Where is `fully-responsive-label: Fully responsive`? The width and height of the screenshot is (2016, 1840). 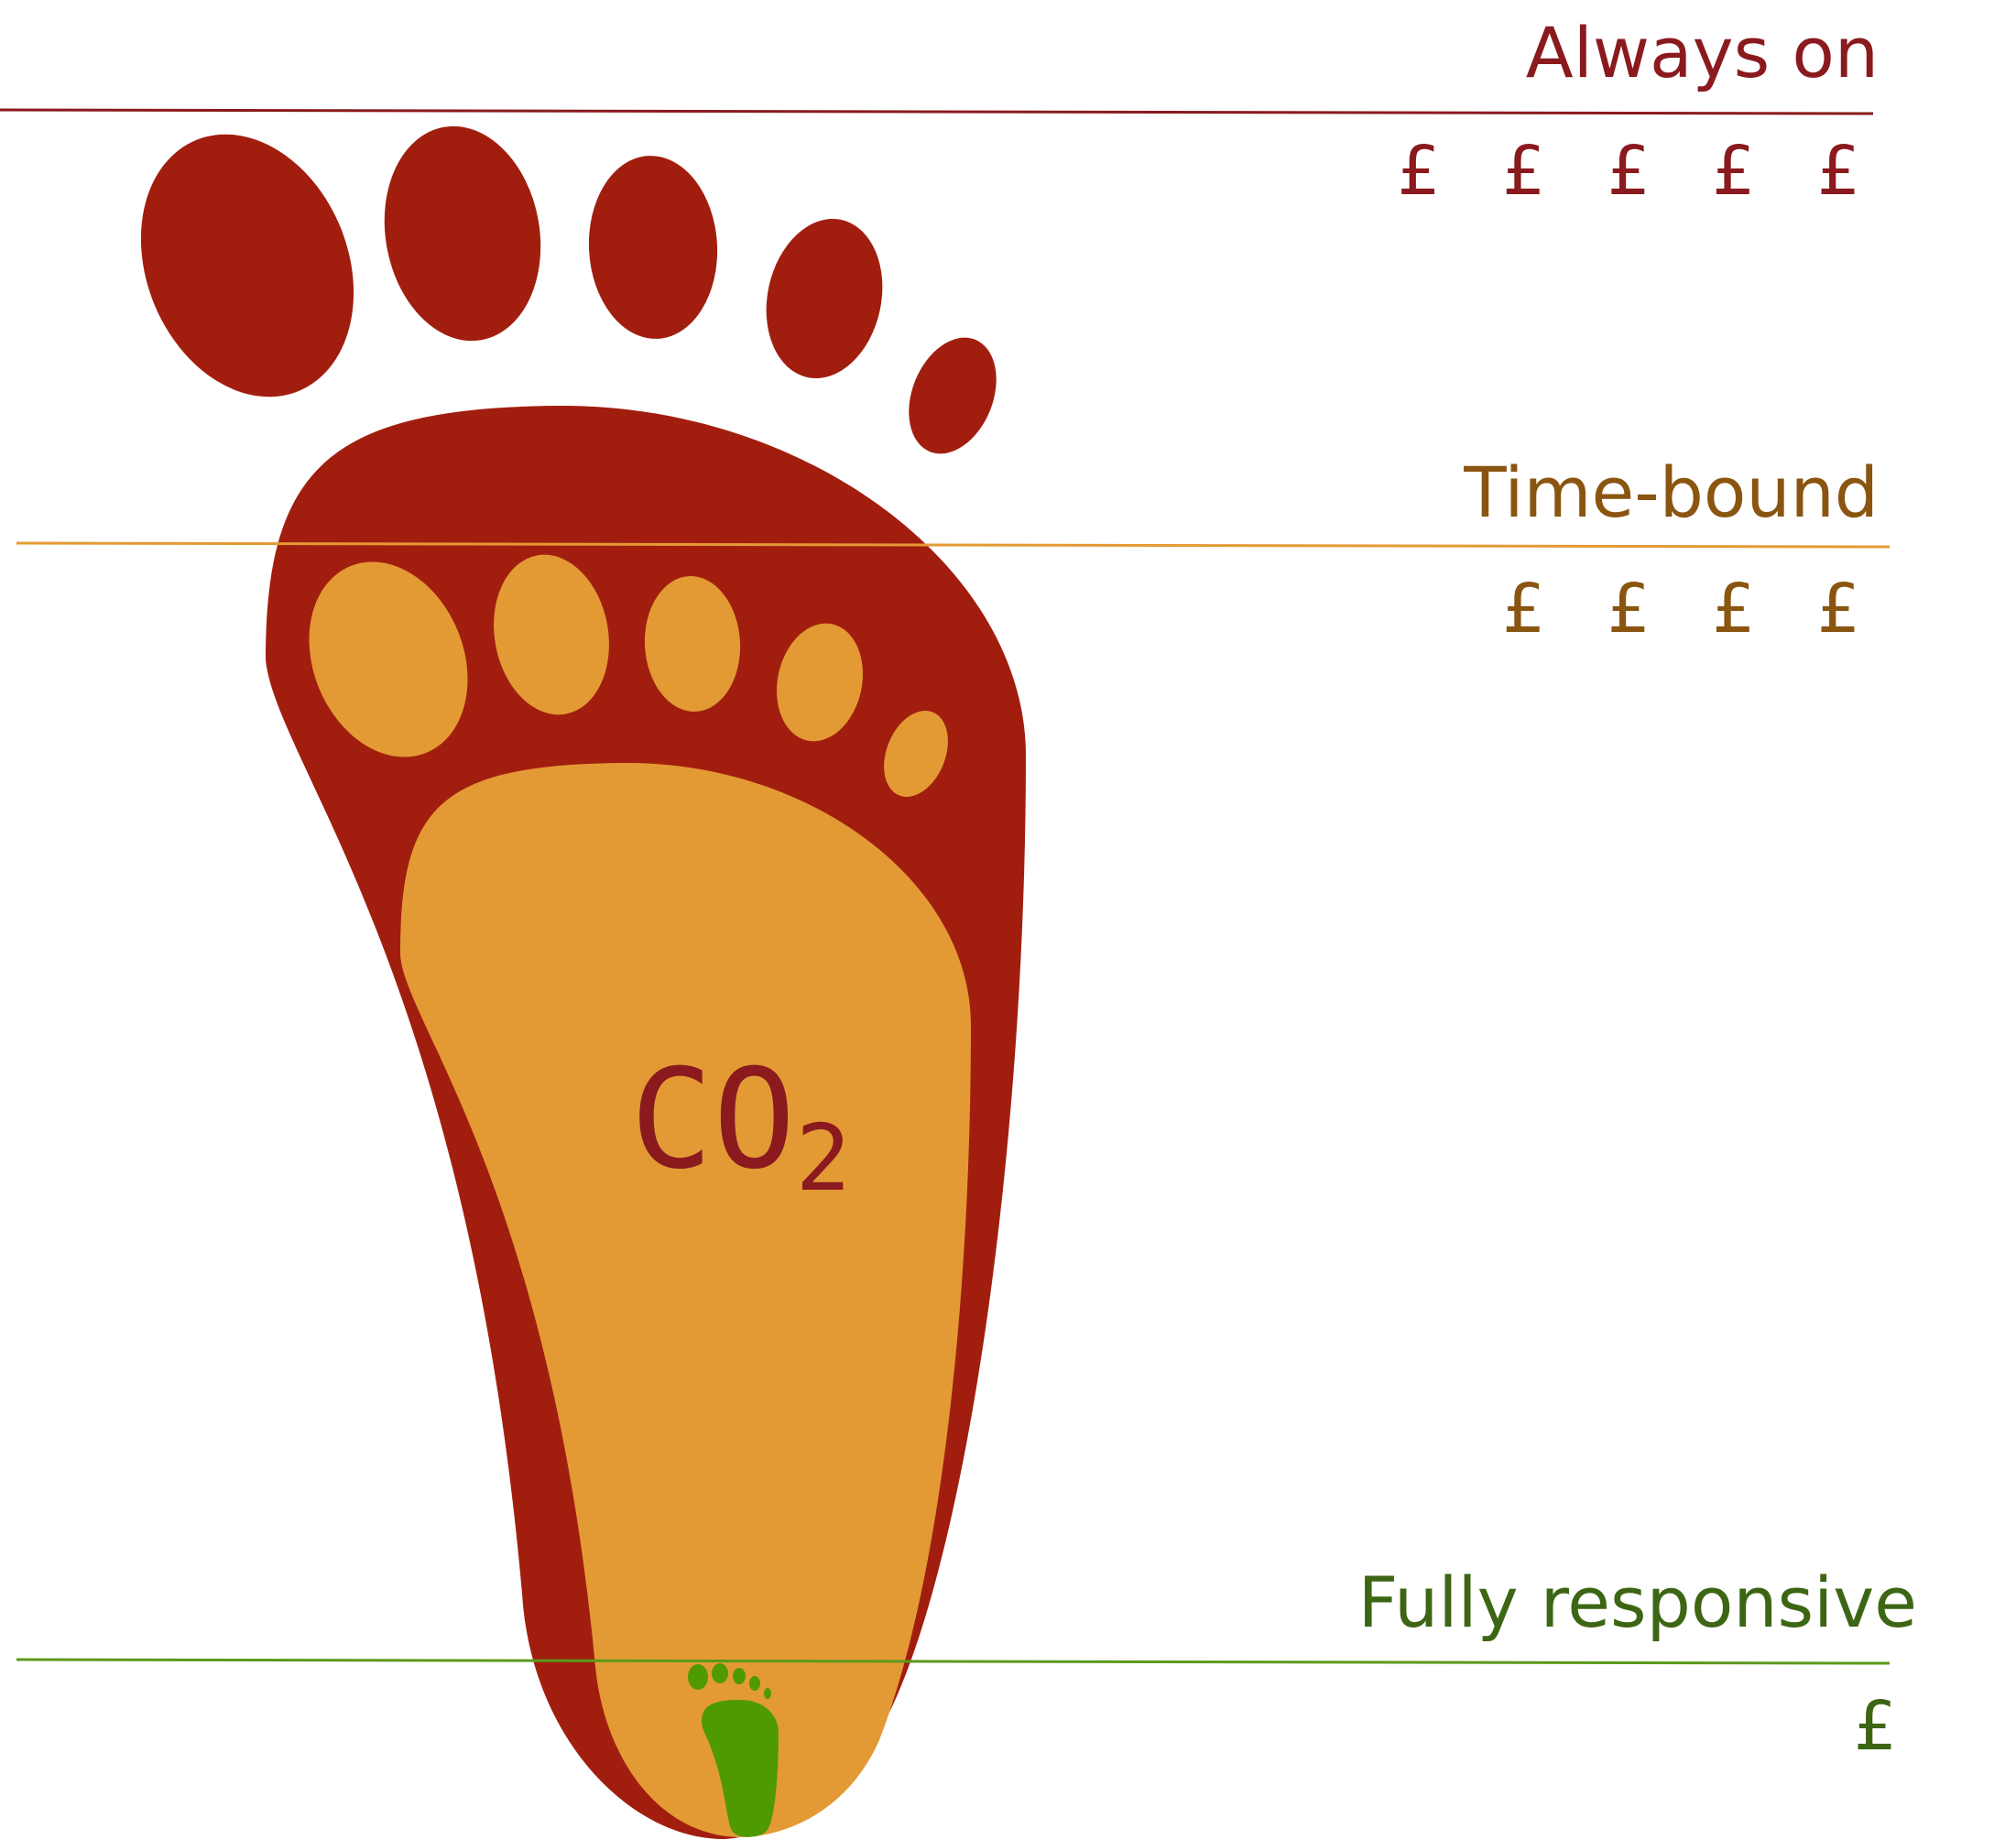
fully-responsive-label: Fully responsive is located at coordinates (1637, 1603).